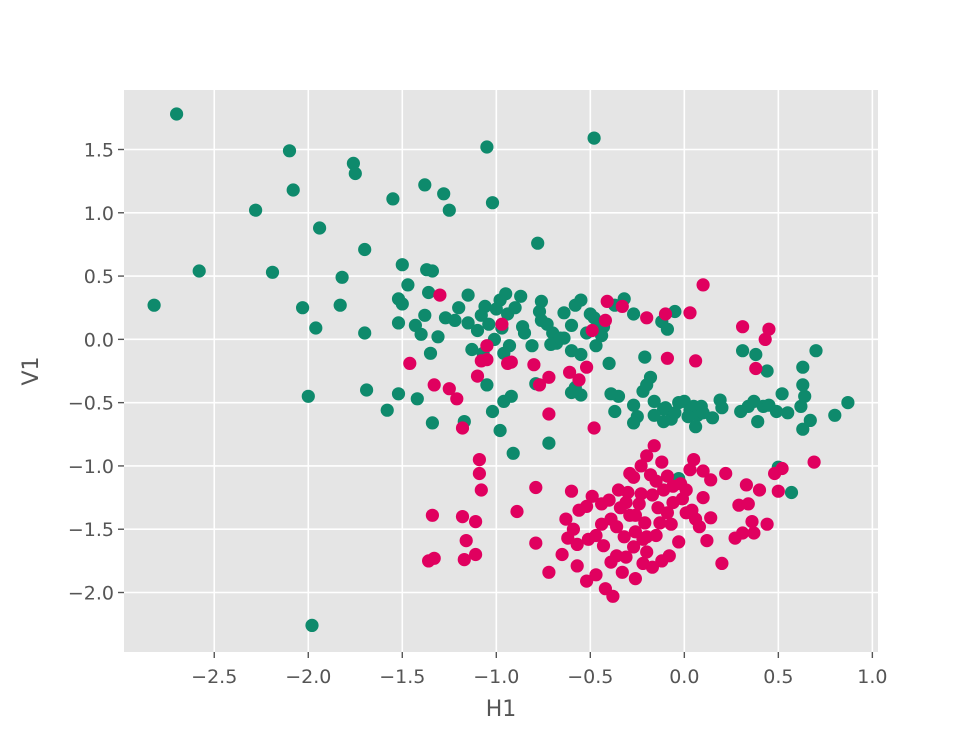 The height and width of the screenshot is (736, 980). Describe the element at coordinates (872, 677) in the screenshot. I see `x-tick-label: 1.0` at that location.